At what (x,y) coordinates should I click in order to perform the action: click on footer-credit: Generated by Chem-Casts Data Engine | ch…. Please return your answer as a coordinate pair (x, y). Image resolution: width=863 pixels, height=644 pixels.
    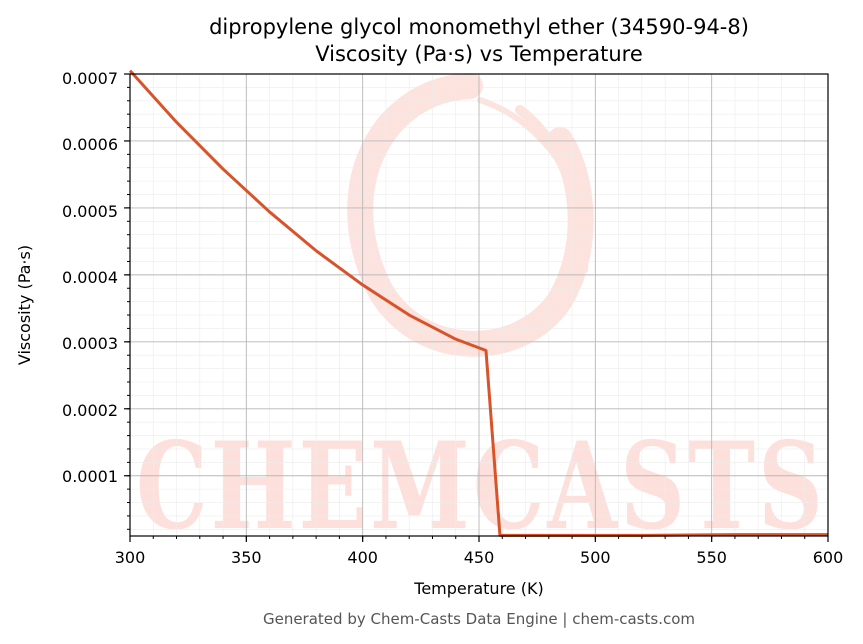
    Looking at the image, I should click on (479, 619).